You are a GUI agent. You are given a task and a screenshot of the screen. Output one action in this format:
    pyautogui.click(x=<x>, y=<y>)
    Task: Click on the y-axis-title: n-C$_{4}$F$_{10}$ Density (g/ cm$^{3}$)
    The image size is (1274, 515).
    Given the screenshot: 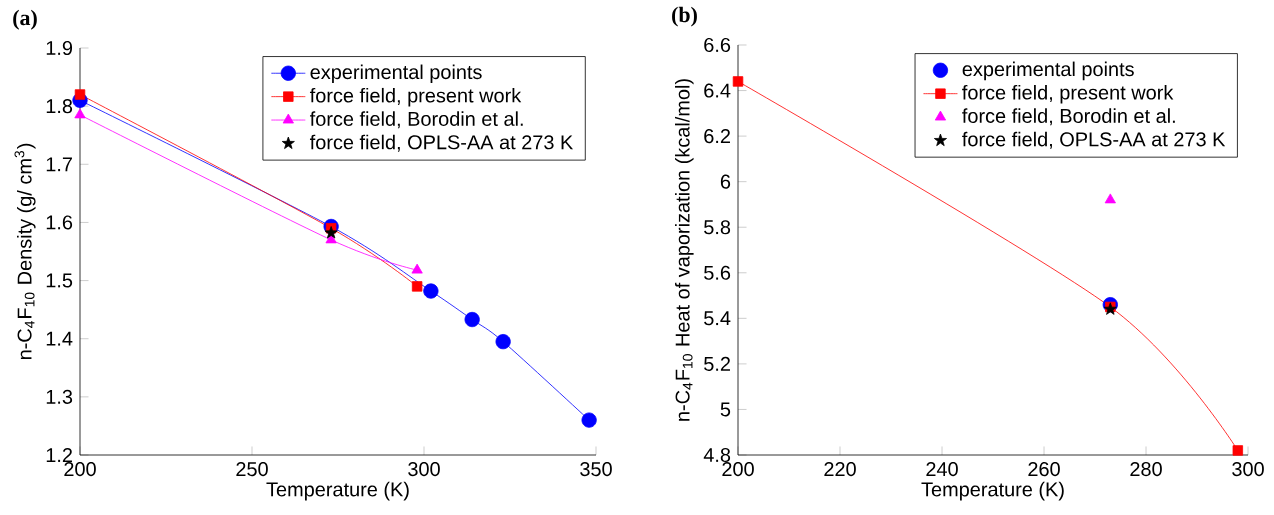 What is the action you would take?
    pyautogui.click(x=25, y=251)
    